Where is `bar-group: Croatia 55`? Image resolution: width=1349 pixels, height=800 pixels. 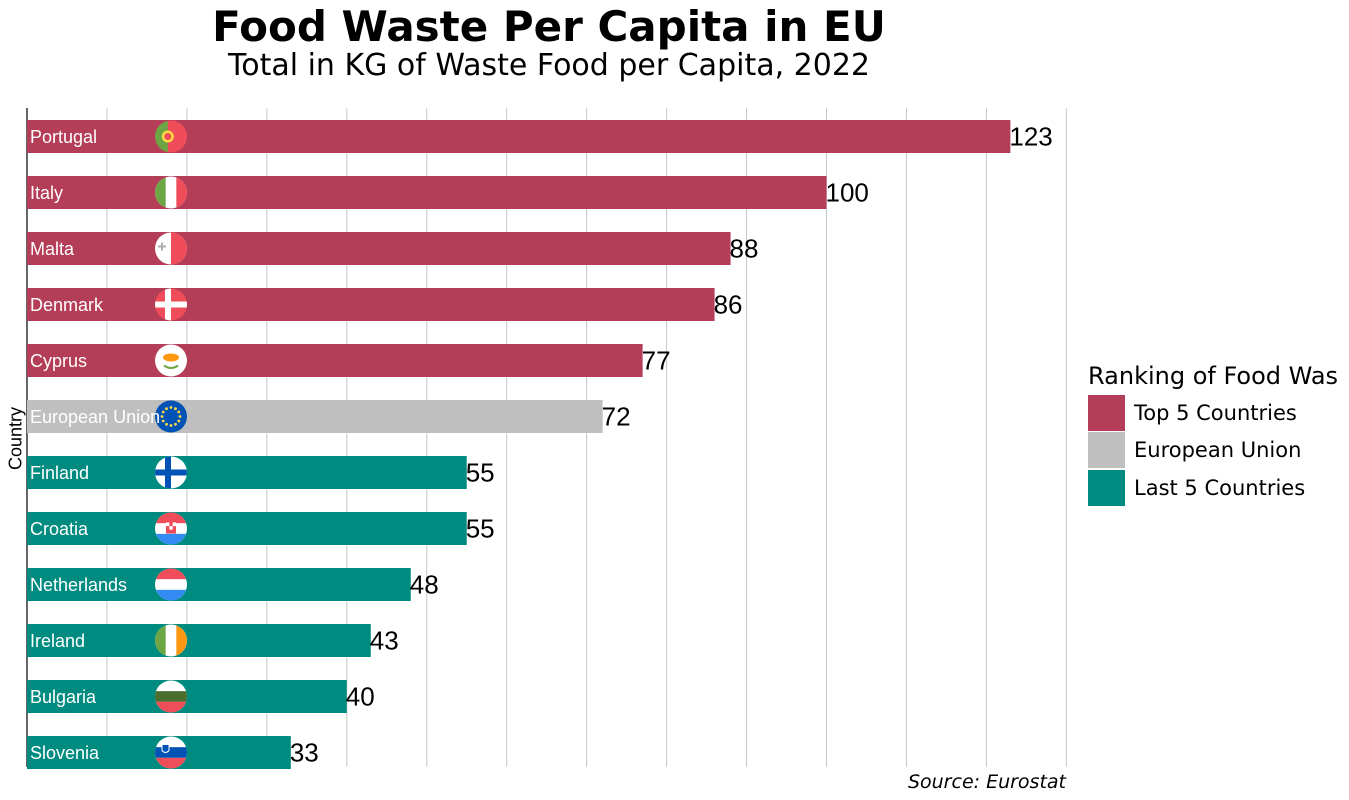 bar-group: Croatia 55 is located at coordinates (261, 528).